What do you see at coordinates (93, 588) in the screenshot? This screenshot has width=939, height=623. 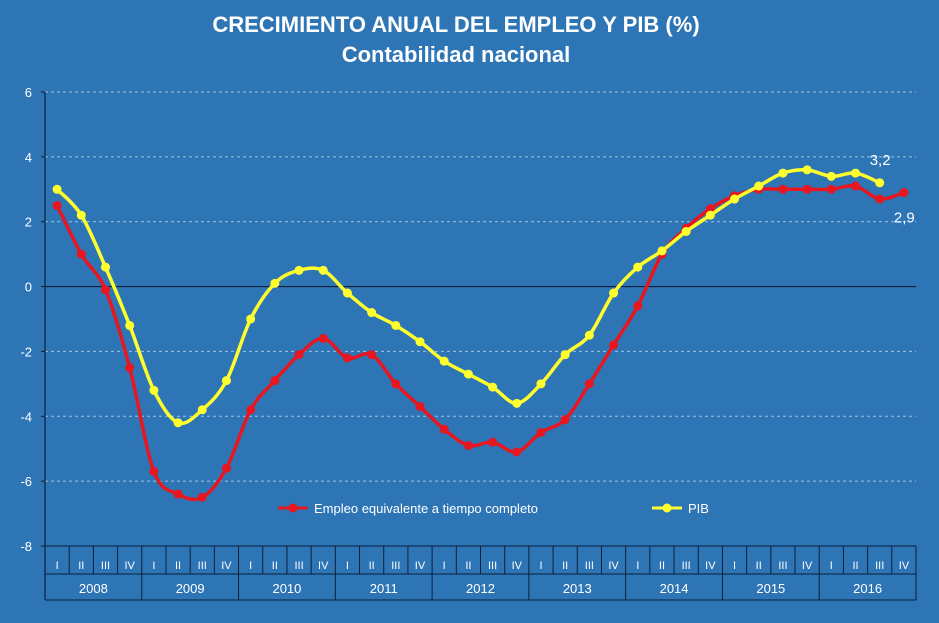 I see `year-label: 2008` at bounding box center [93, 588].